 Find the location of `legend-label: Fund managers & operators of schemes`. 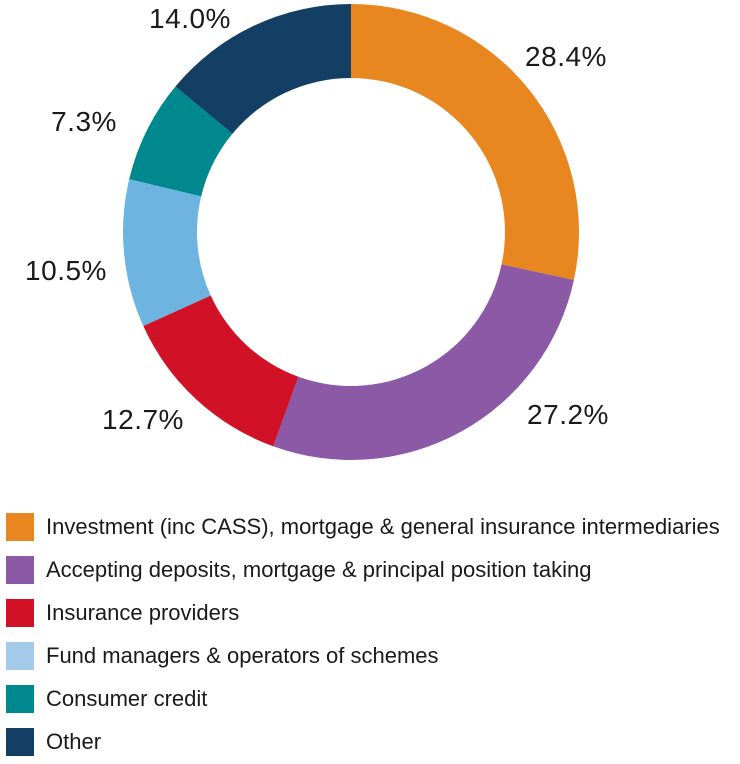

legend-label: Fund managers & operators of schemes is located at coordinates (242, 655).